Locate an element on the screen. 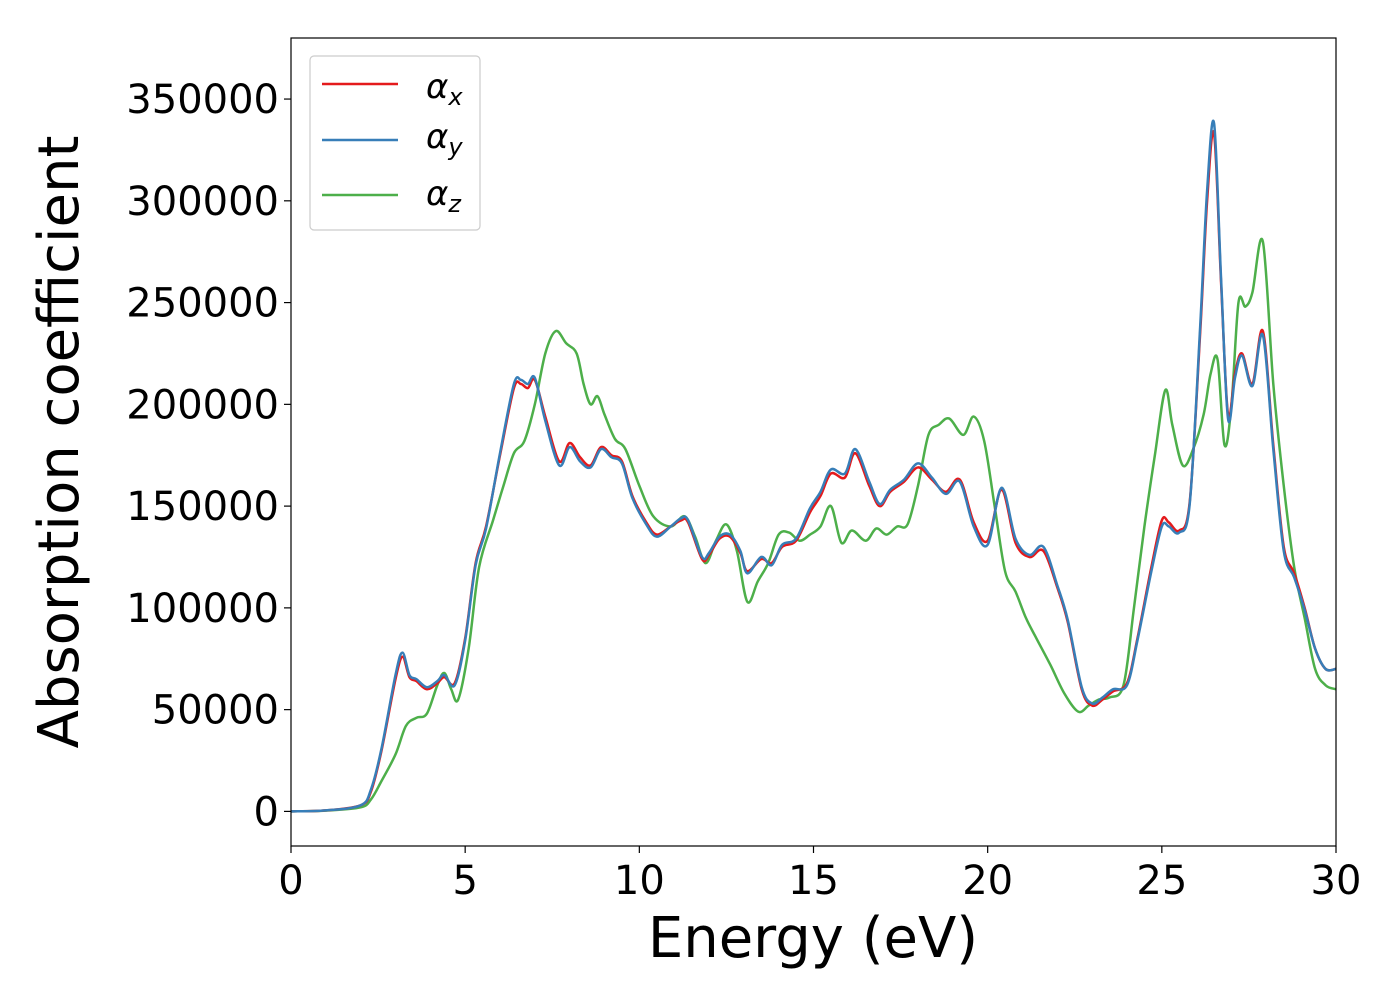  x-tick-label: 30 is located at coordinates (1336, 881).